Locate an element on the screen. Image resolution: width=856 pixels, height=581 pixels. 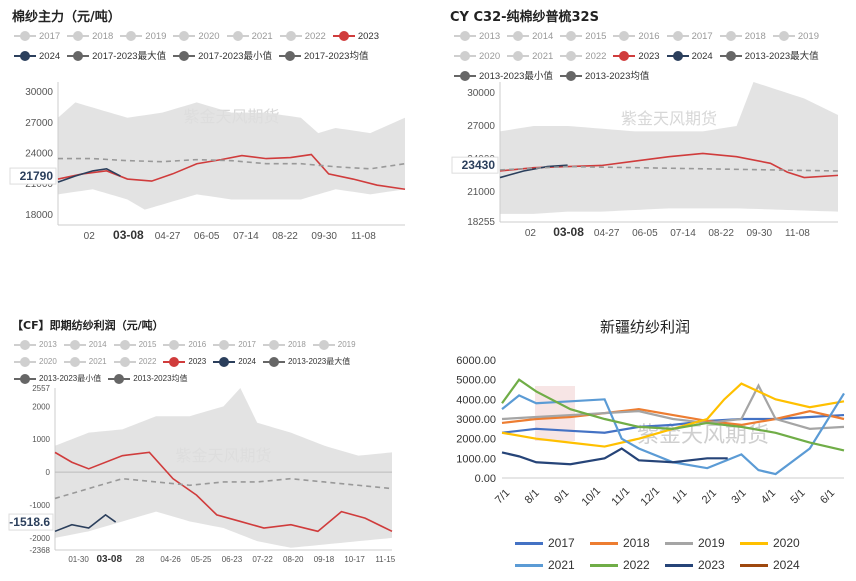
x-tick-label: 8/1 is located at coordinates (532, 496).